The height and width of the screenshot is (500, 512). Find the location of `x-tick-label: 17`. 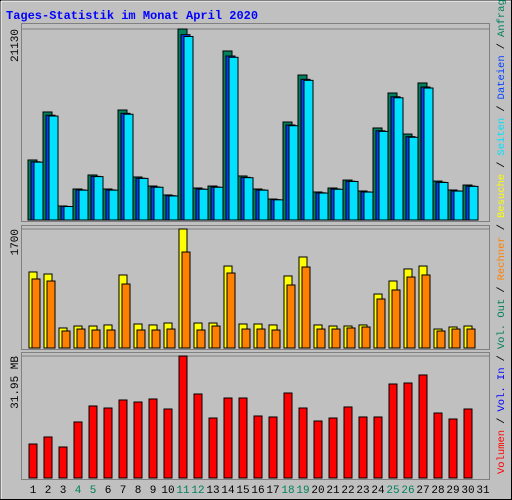

x-tick-label: 17 is located at coordinates (272, 491).